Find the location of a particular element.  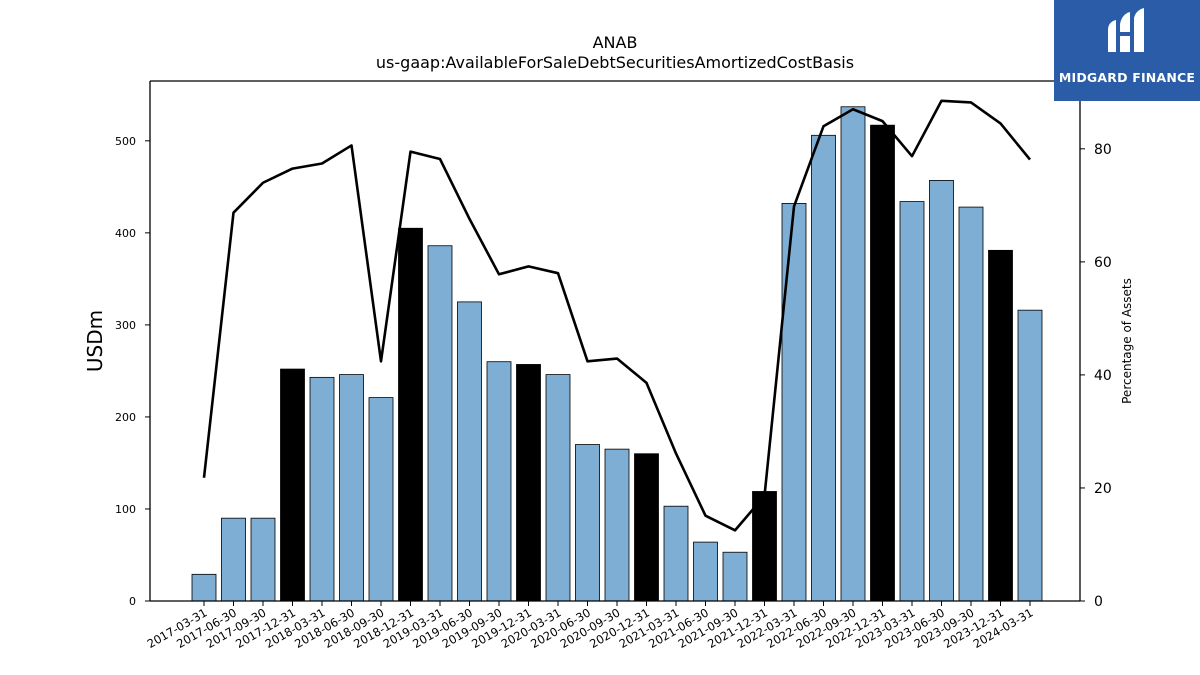

y2-axis-label: Percentage of Assets is located at coordinates (1127, 341).